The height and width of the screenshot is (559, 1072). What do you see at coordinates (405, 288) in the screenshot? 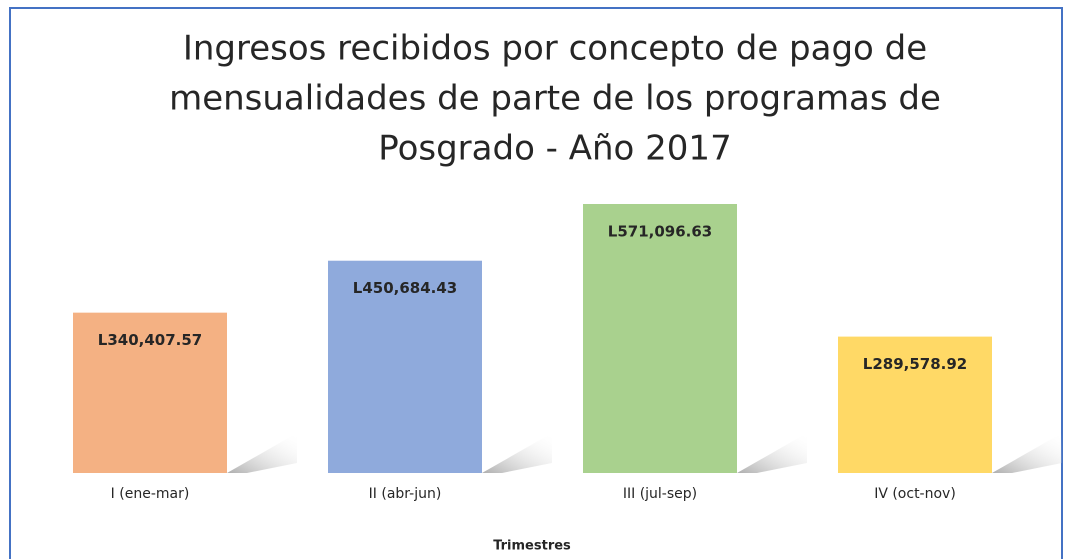
I see `value-label: L450,684.43` at bounding box center [405, 288].